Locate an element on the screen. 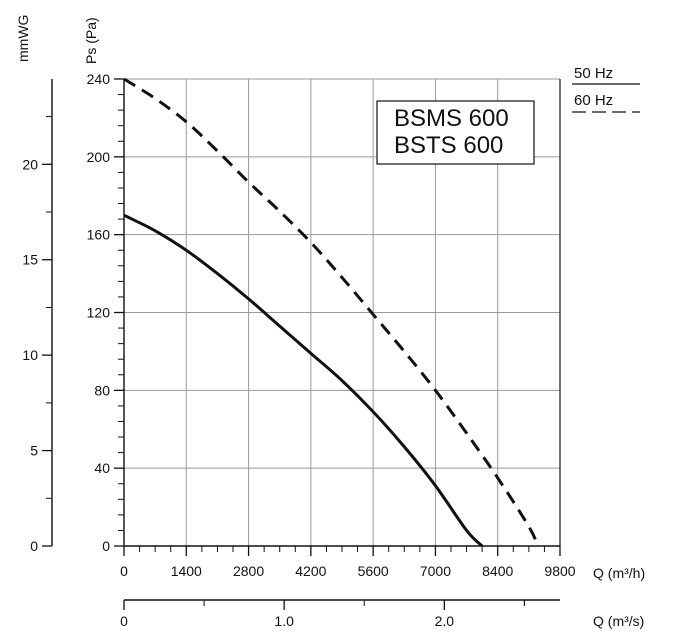 This screenshot has height=643, width=676. y-tick-label: 0 is located at coordinates (106, 546).